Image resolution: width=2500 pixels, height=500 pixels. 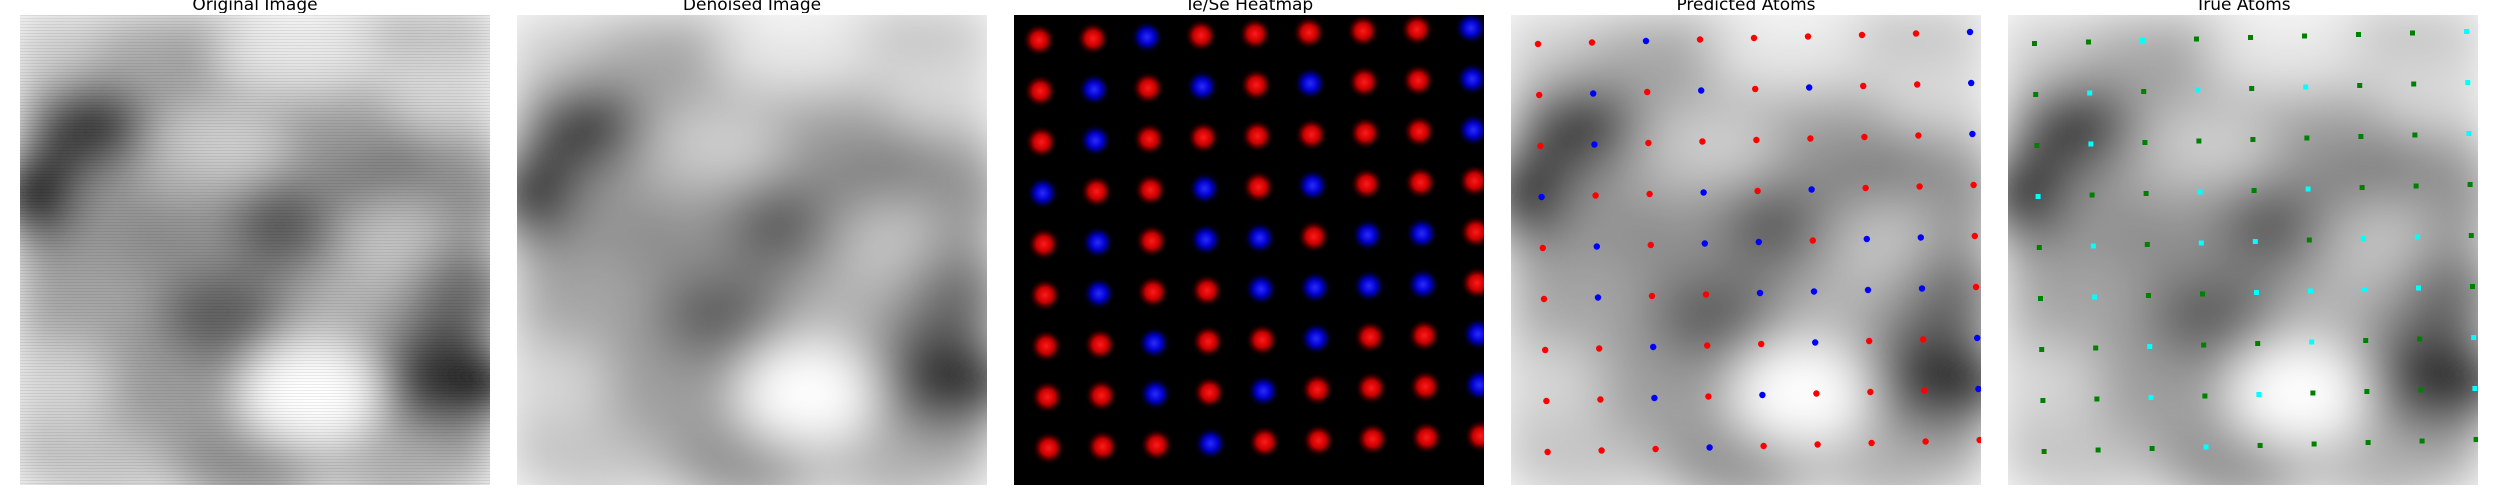 I want to click on panel-title-true: True Atoms, so click(x=2243, y=6).